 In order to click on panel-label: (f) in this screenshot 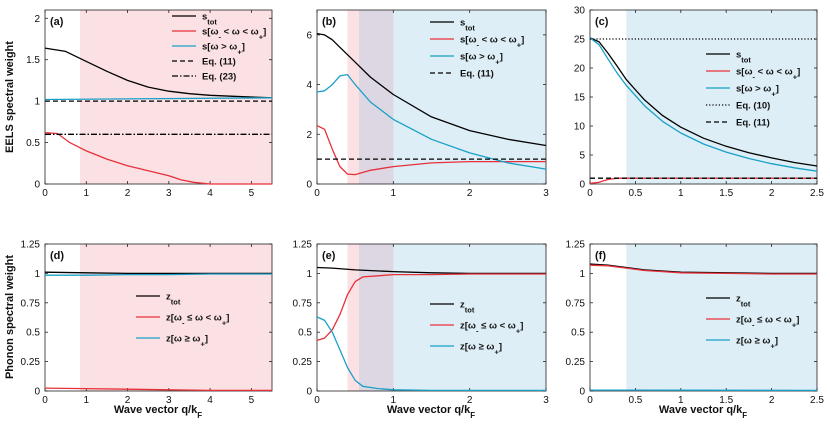, I will do `click(600, 256)`.